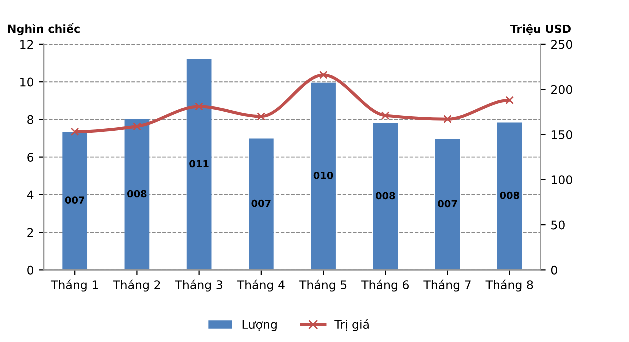  Describe the element at coordinates (540, 30) in the screenshot. I see `y2-axis-title: Triệu USD` at that location.